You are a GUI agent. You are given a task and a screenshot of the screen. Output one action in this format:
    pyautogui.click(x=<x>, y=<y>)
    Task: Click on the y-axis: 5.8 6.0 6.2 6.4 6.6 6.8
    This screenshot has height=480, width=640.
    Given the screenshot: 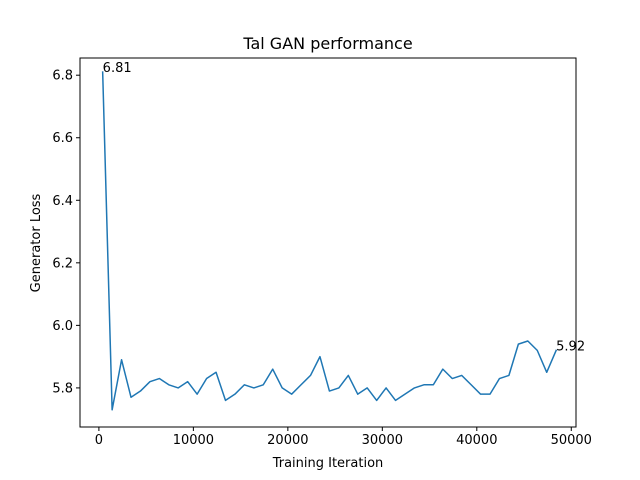 What is the action you would take?
    pyautogui.click(x=66, y=232)
    